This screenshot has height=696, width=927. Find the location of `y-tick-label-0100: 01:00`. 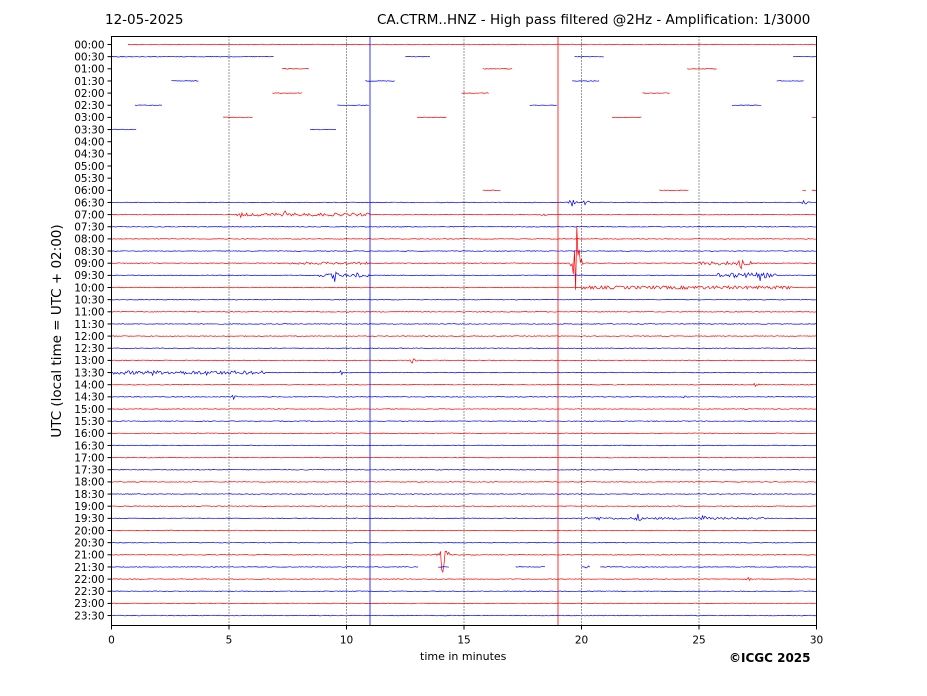

y-tick-label-0100: 01:00 is located at coordinates (89, 70).